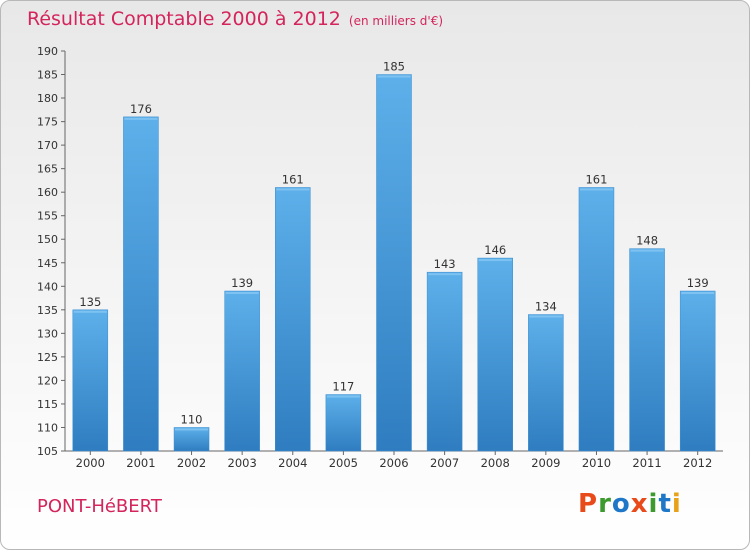 The height and width of the screenshot is (550, 750). Describe the element at coordinates (90, 463) in the screenshot. I see `x-tick-label: 2000` at that location.